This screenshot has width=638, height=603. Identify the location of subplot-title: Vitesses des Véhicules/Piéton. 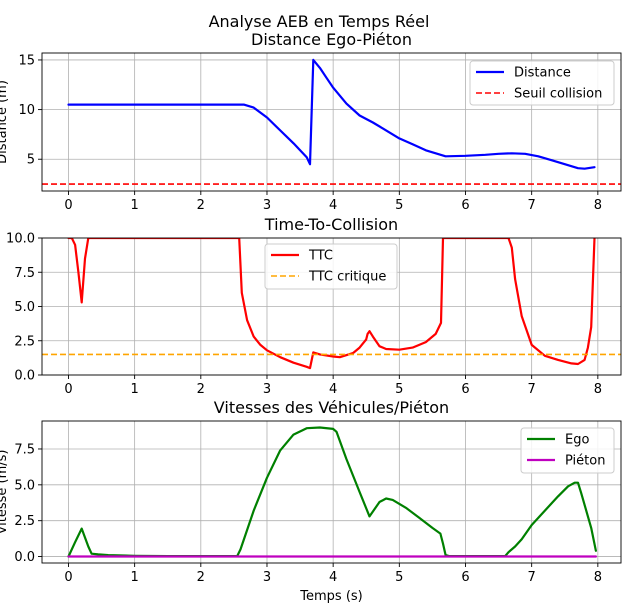
(331, 407).